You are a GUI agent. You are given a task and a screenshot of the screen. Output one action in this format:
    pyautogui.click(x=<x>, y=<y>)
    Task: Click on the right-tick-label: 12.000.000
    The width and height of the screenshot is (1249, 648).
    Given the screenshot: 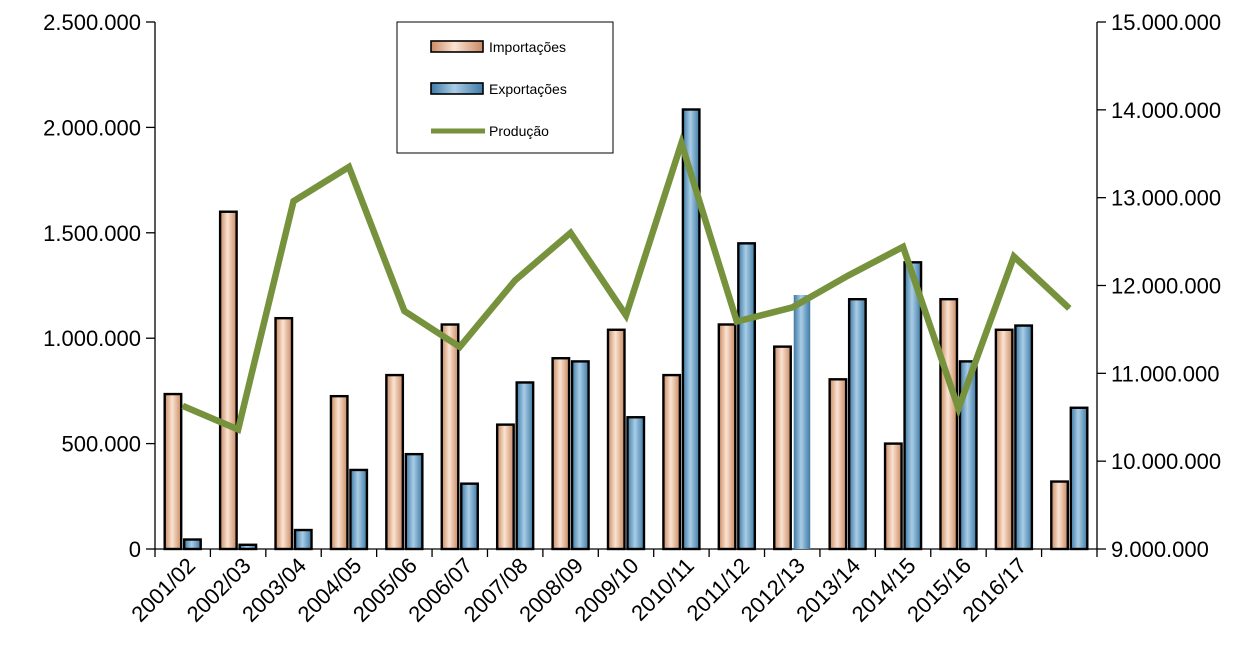 What is the action you would take?
    pyautogui.click(x=1166, y=286)
    